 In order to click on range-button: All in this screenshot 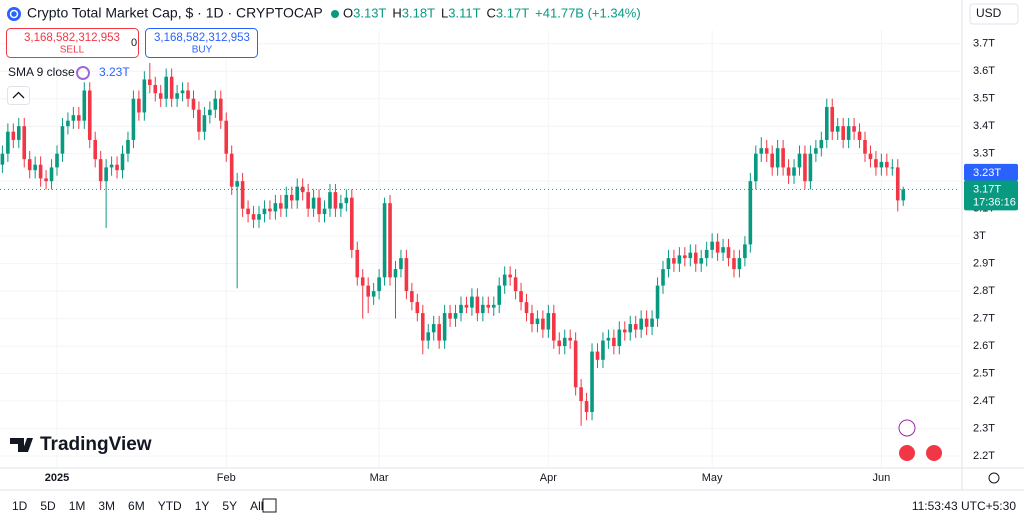, I will do `click(256, 506)`.